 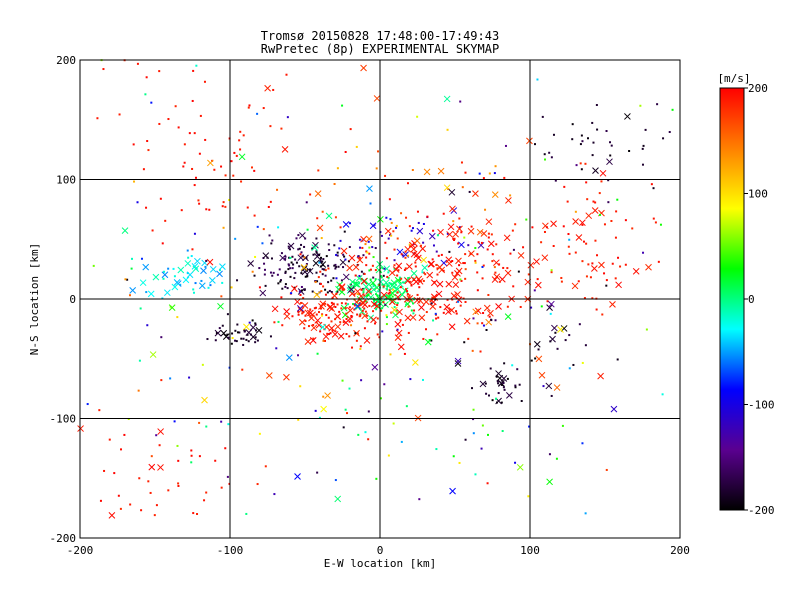 I want to click on x-axis-ticks: -200 -100 0 100 200, so click(x=378, y=550).